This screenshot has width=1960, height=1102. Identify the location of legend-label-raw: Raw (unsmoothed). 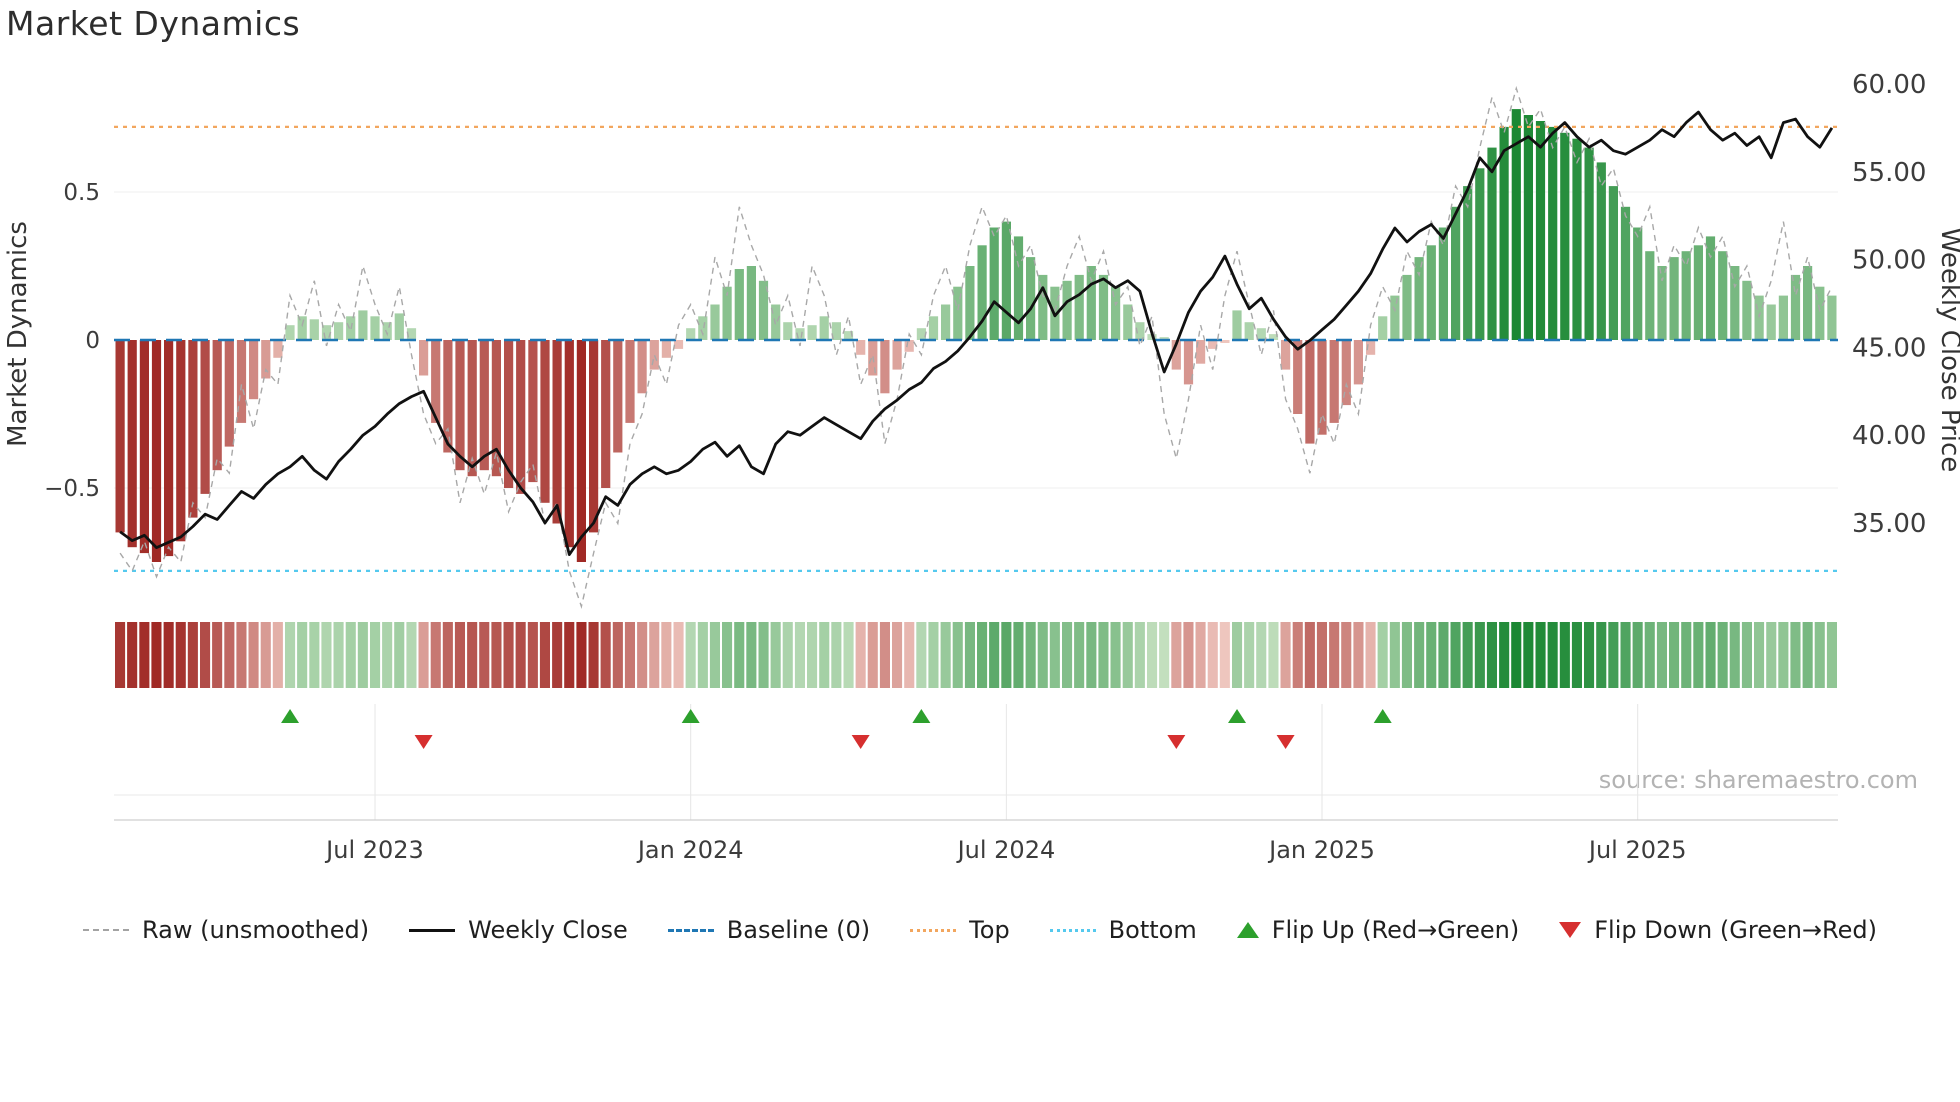
(256, 930).